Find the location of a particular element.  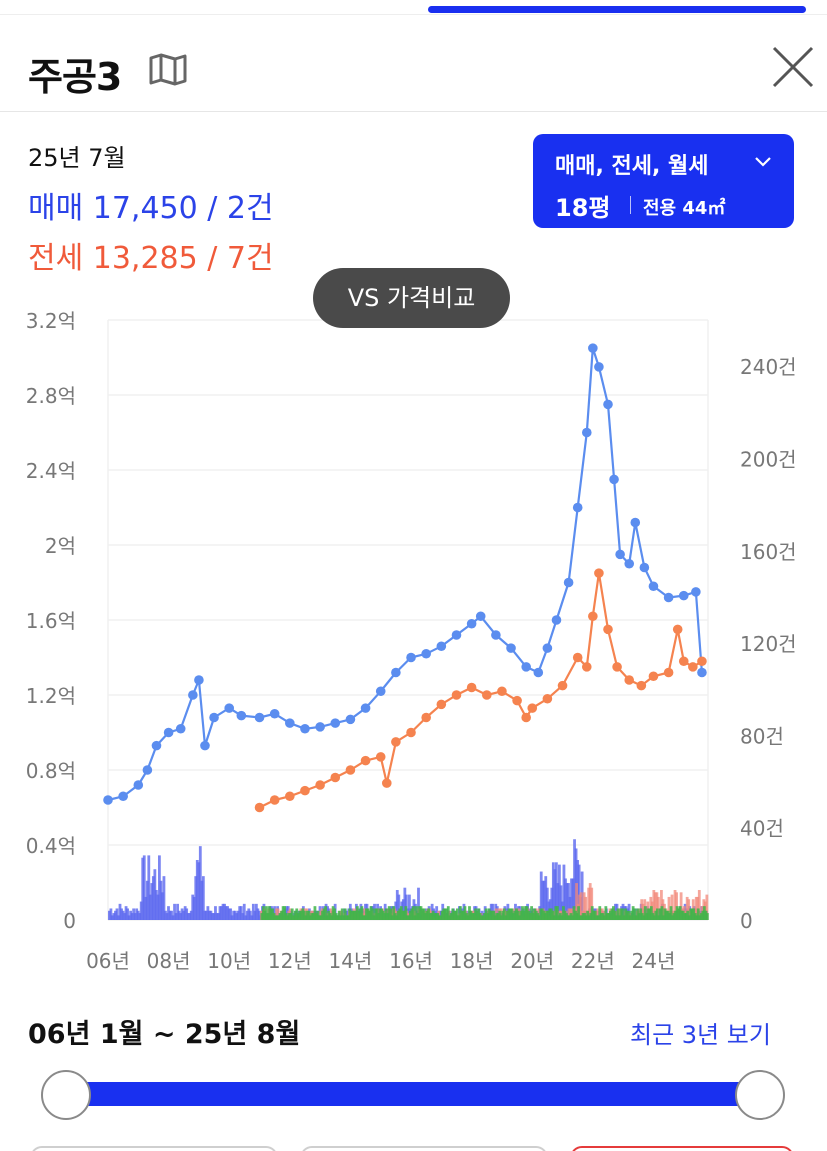

x-tick-label: 16년 is located at coordinates (411, 961).